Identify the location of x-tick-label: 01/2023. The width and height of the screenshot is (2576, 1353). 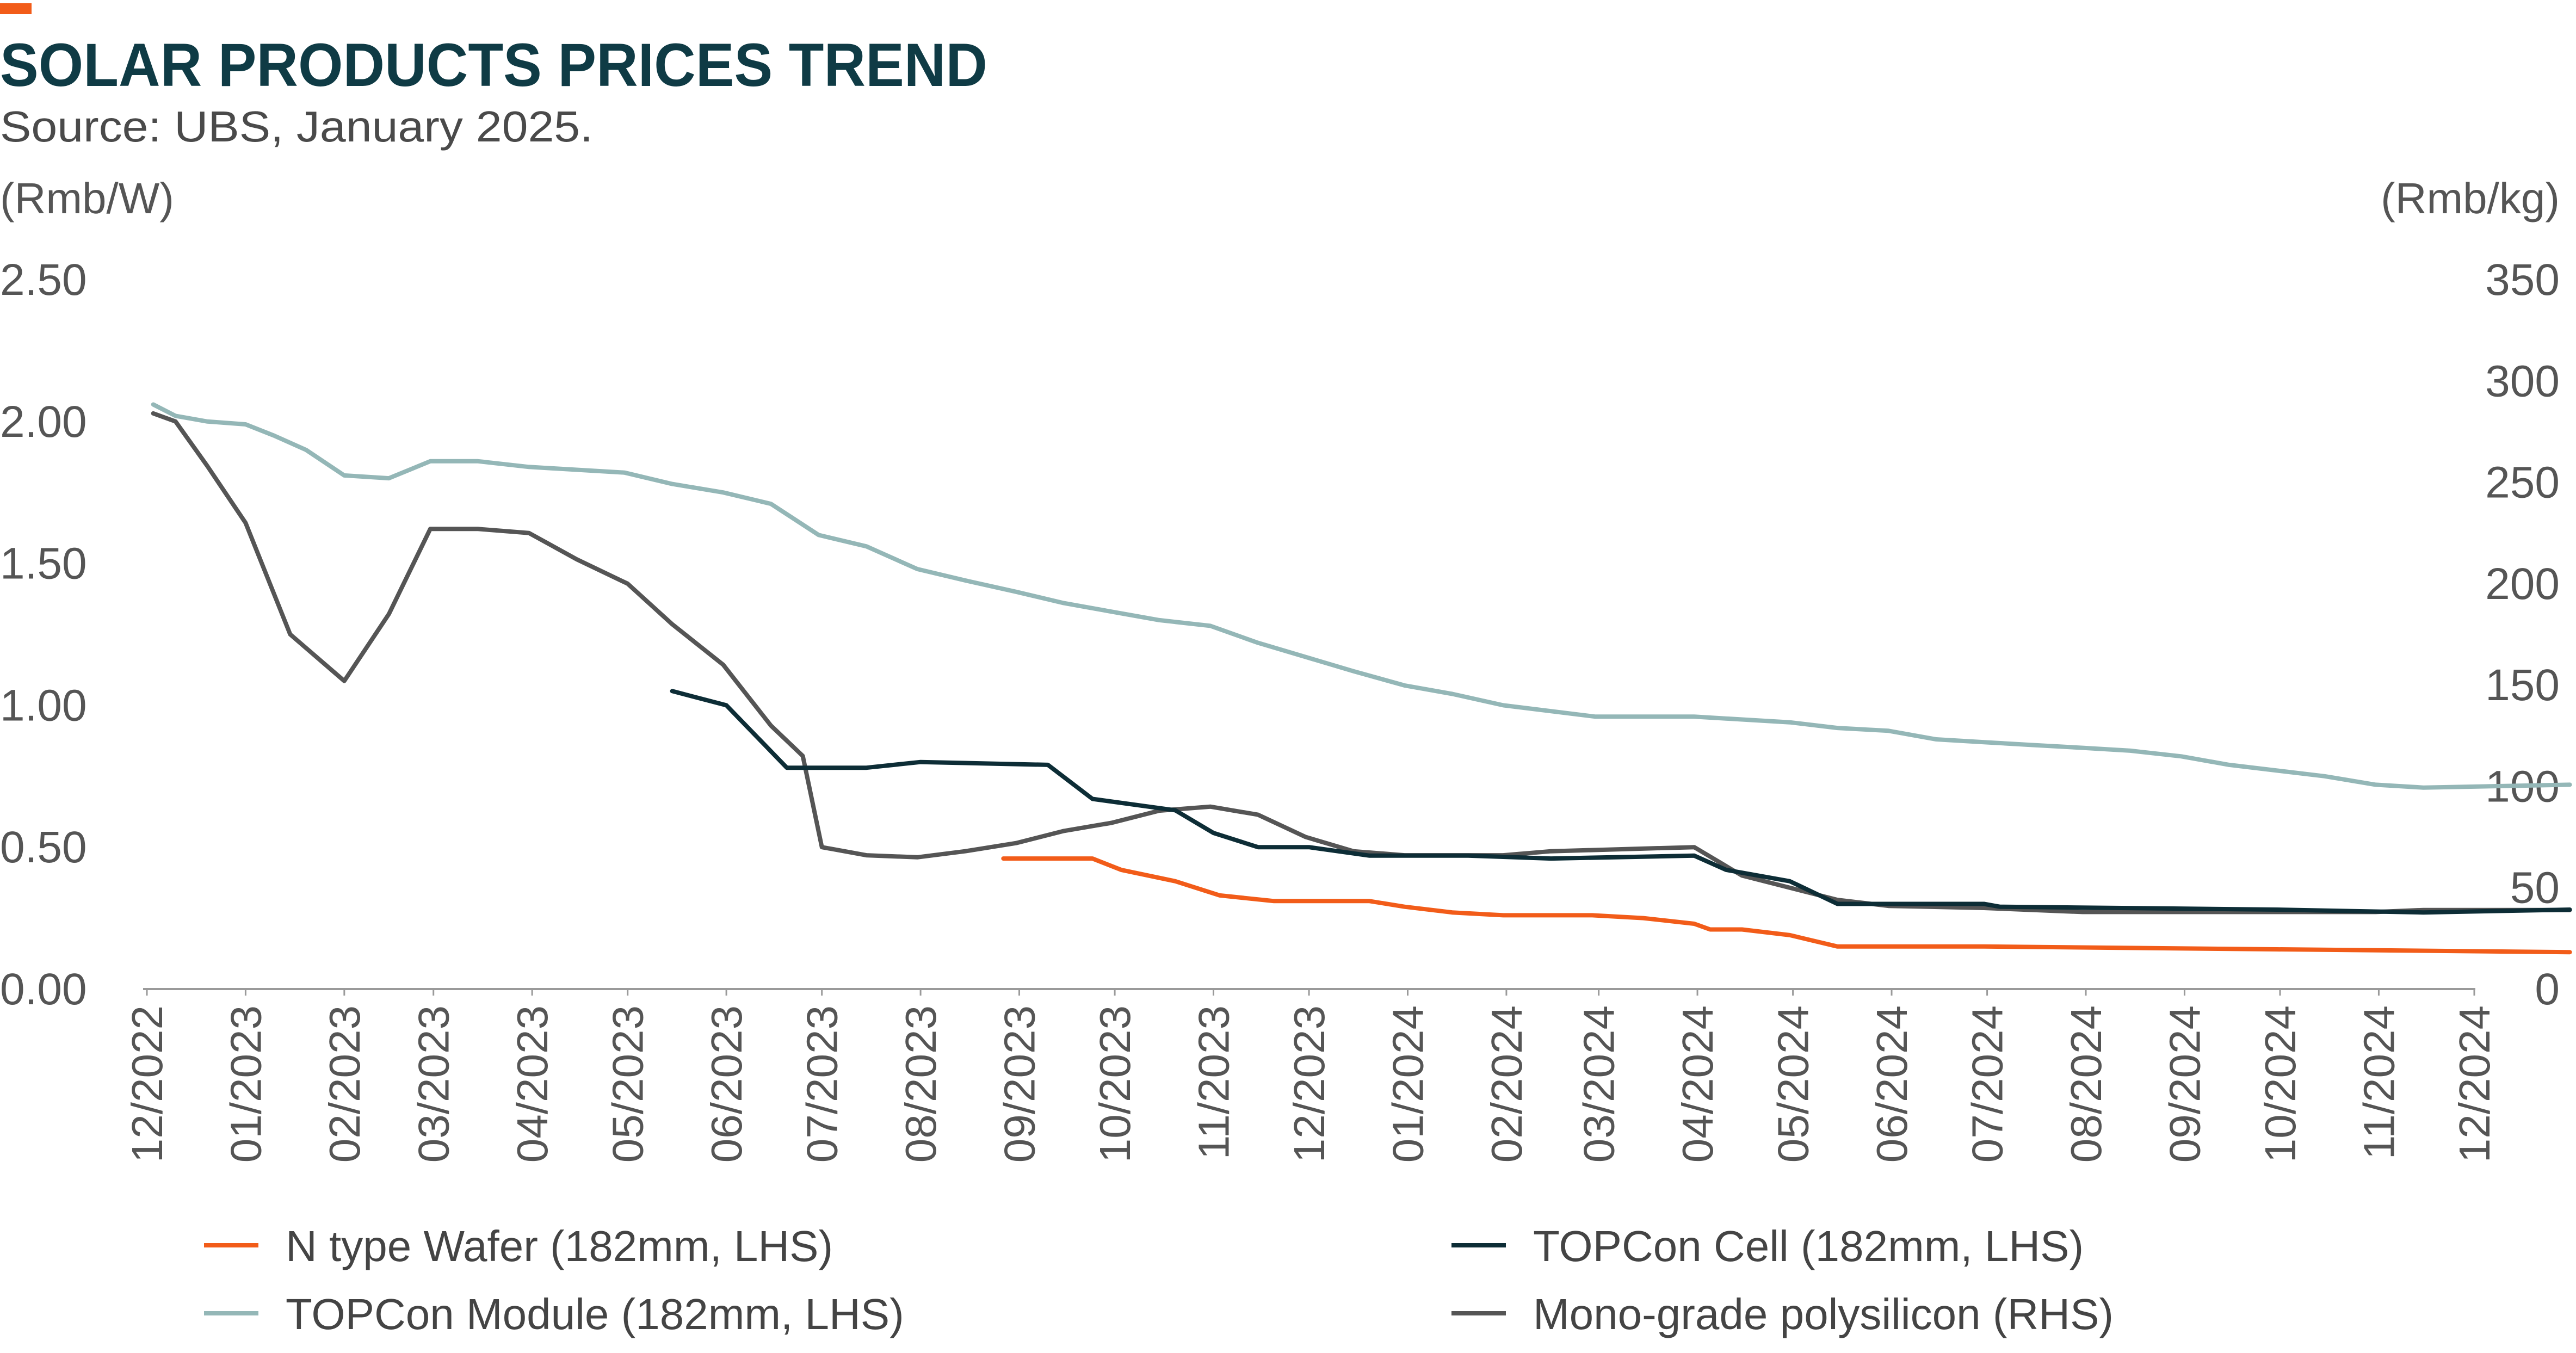
(246, 1084).